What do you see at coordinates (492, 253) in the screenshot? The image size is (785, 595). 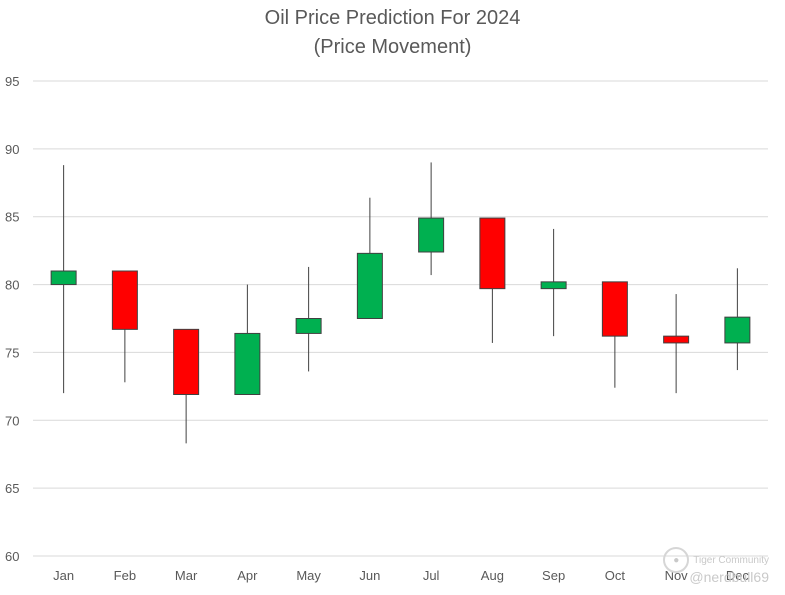 I see `candle-aug` at bounding box center [492, 253].